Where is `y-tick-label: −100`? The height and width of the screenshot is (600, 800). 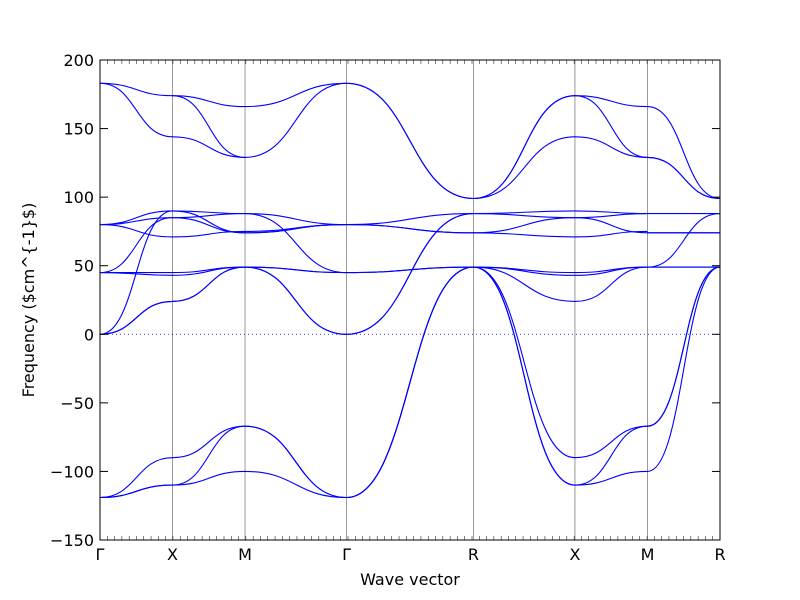
y-tick-label: −100 is located at coordinates (72, 471).